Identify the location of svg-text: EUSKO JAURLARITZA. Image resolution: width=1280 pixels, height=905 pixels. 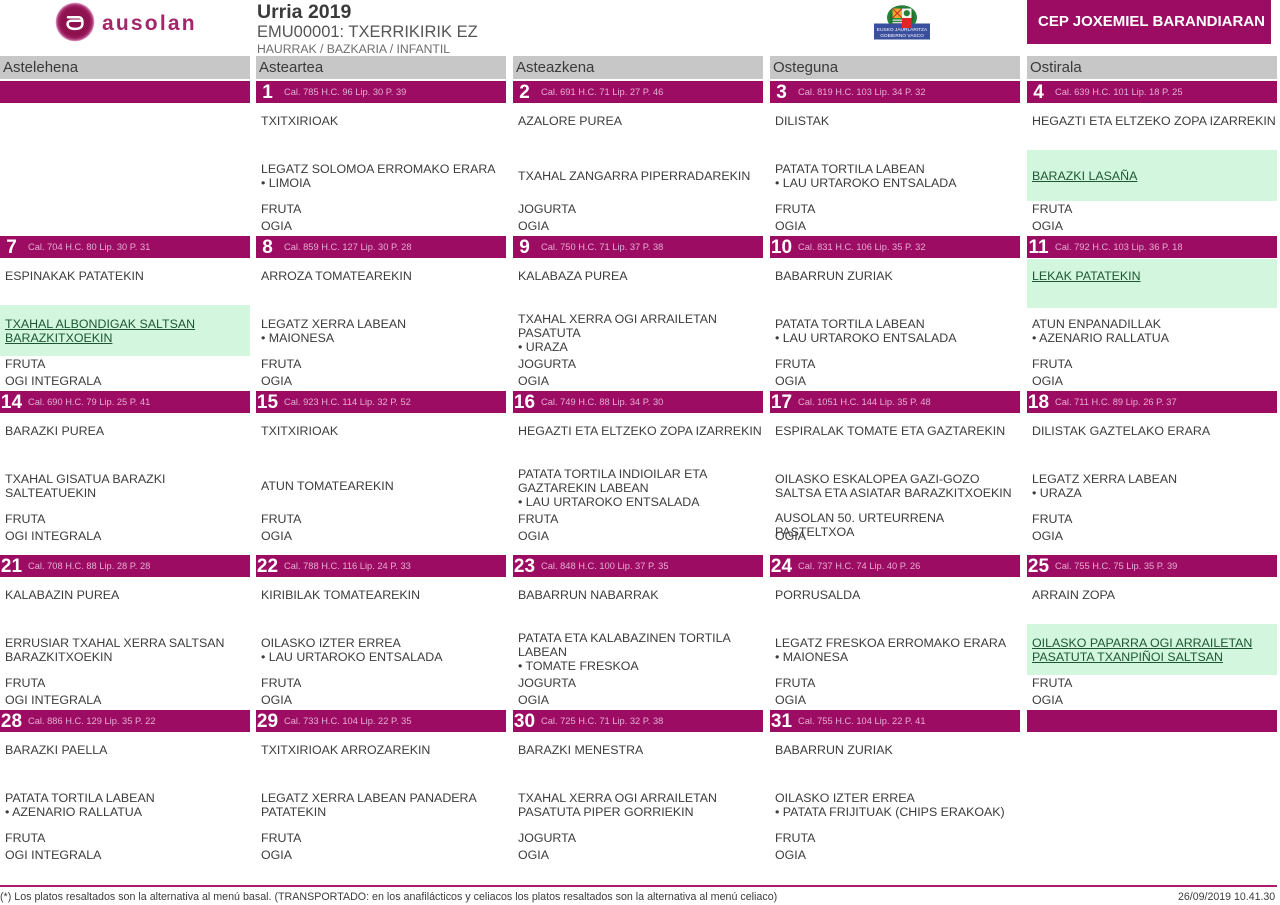
(902, 30).